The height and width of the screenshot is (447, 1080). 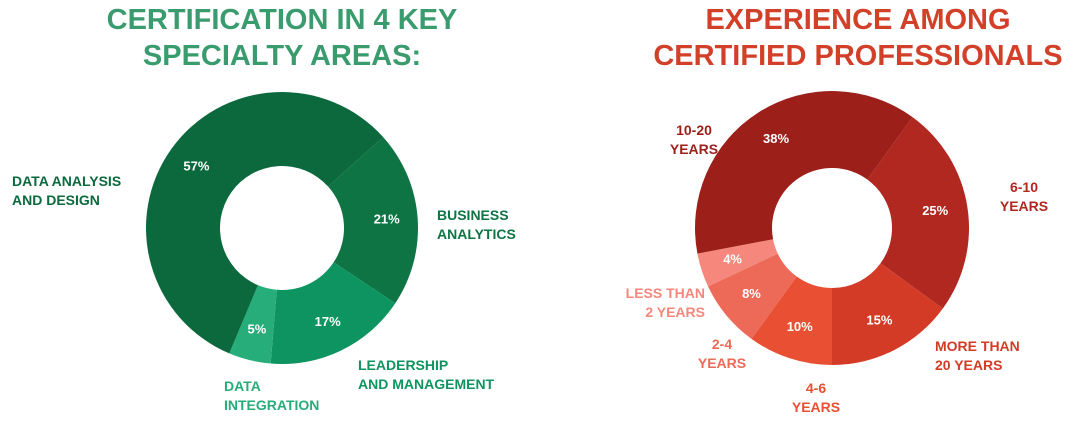 I want to click on category-label: DATA INTEGRATION, so click(x=272, y=395).